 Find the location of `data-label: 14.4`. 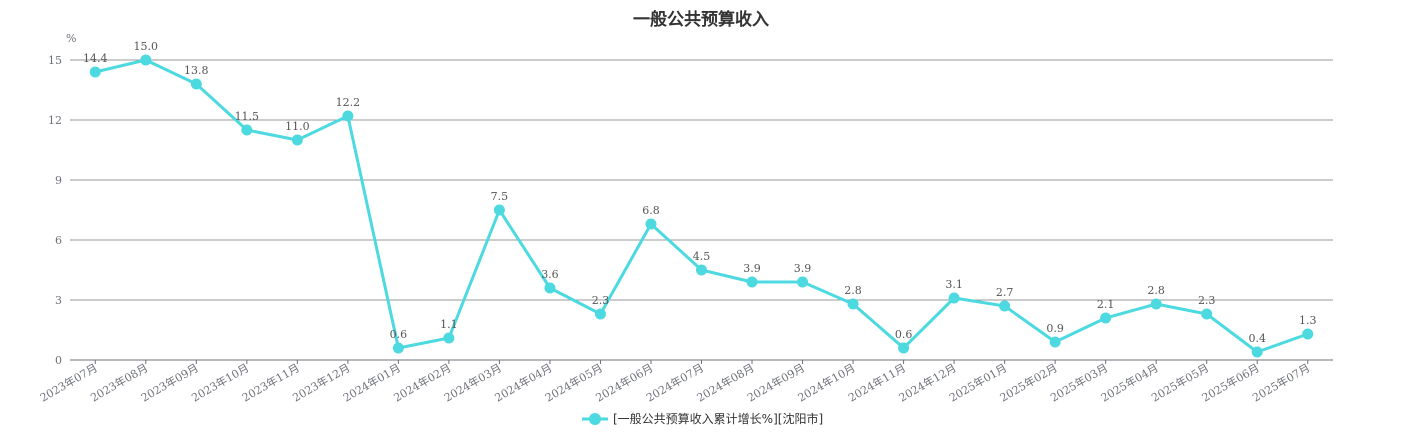

data-label: 14.4 is located at coordinates (95, 58).